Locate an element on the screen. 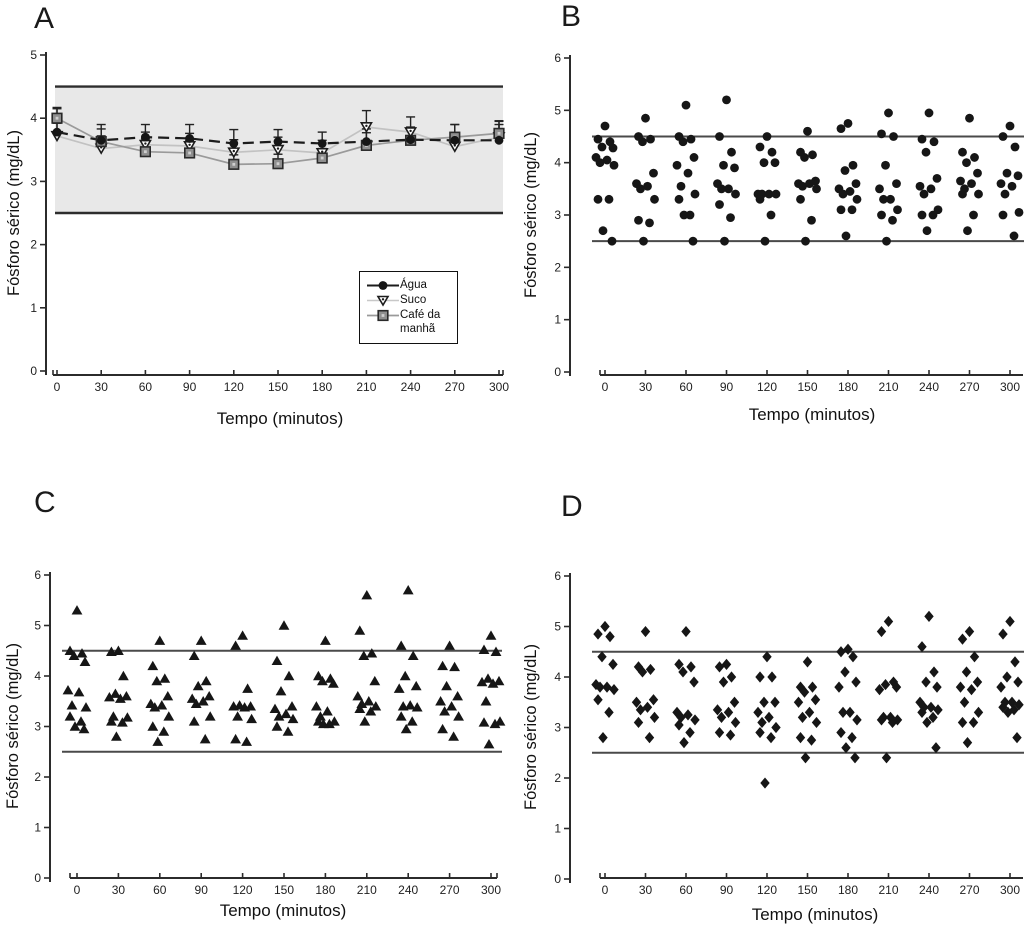  panel-a-x-axis-label: Tempo (minutos) is located at coordinates (280, 418).